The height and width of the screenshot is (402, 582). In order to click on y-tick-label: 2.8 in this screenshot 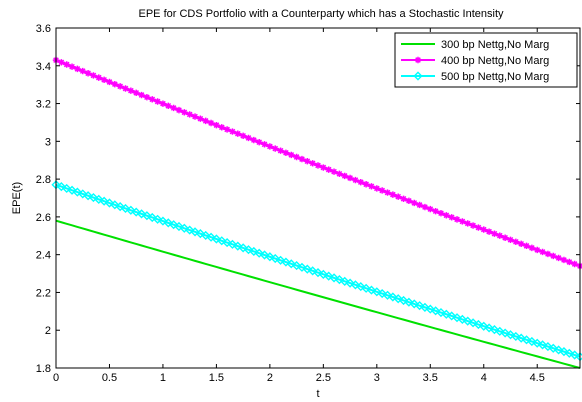, I will do `click(43, 180)`.